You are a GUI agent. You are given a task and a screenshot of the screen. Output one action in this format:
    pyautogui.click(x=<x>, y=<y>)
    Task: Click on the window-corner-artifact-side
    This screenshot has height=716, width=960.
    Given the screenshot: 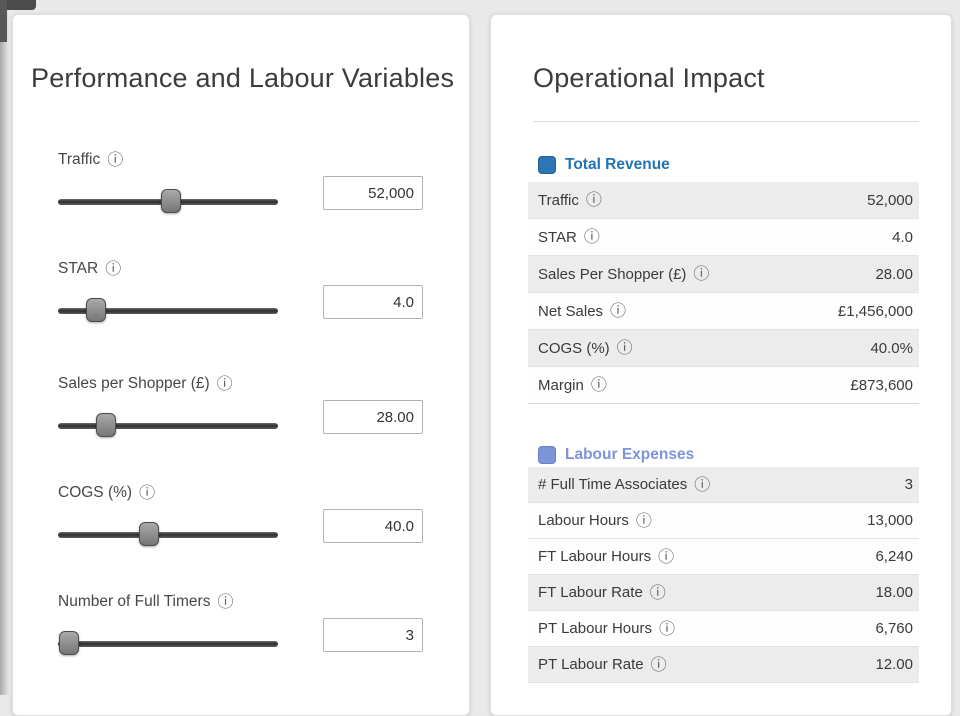 What is the action you would take?
    pyautogui.click(x=3, y=21)
    